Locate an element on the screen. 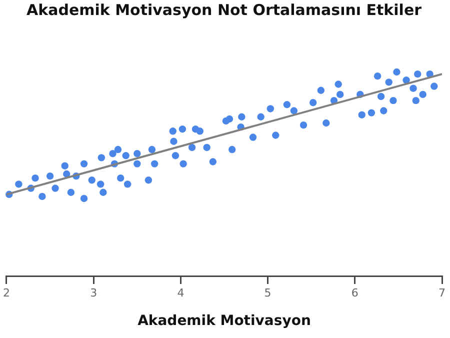 The height and width of the screenshot is (338, 450). x-tick-label: 7 is located at coordinates (442, 293).